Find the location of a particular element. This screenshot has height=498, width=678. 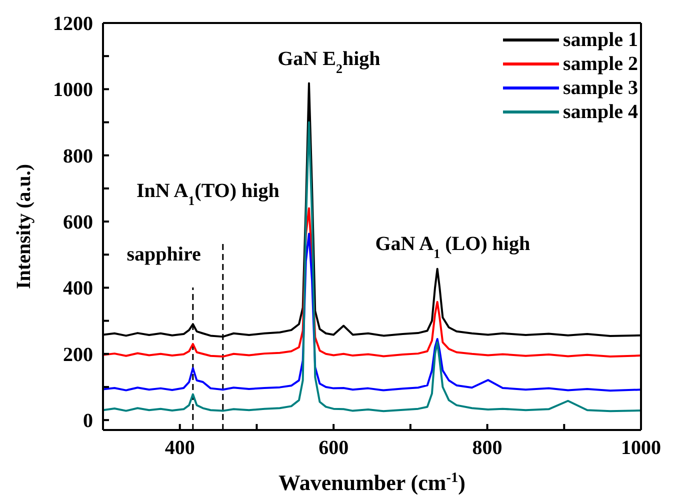

legend-label: sample 1 is located at coordinates (600, 40).